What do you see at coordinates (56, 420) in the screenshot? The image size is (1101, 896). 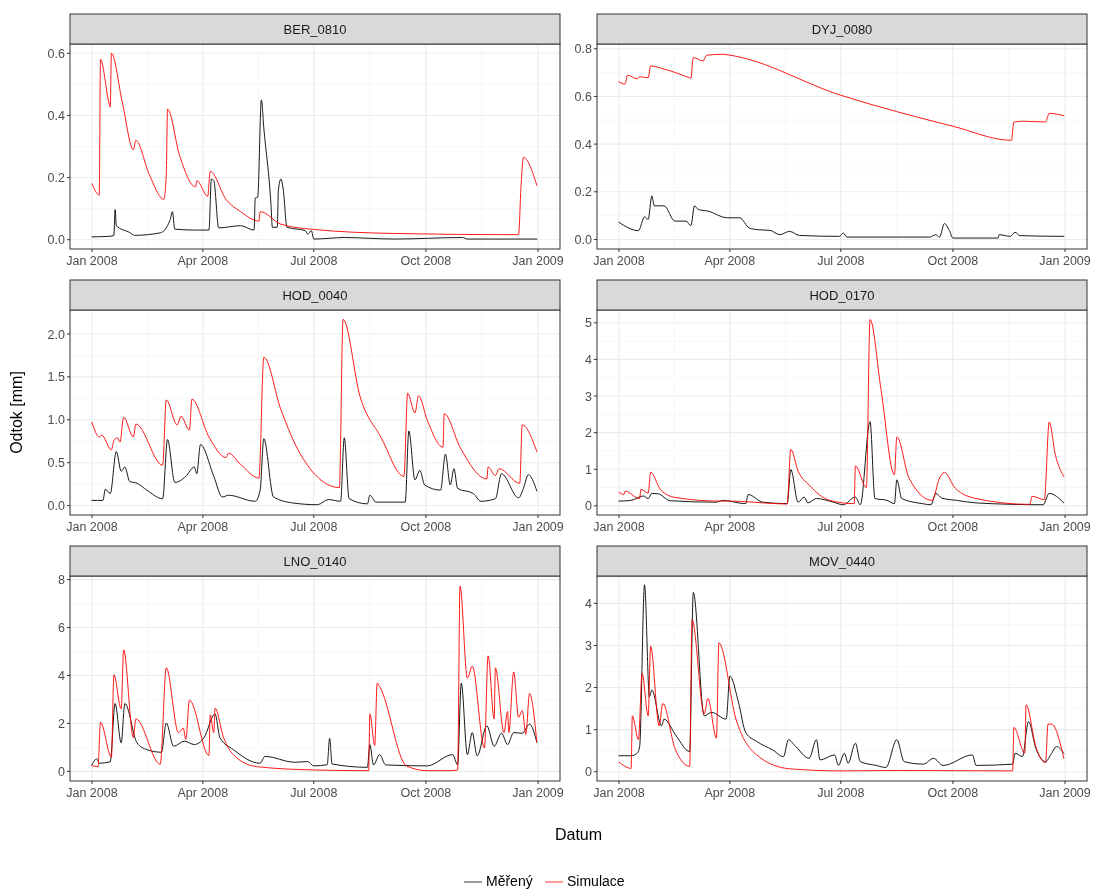 I see `y-tick-label: 1.0` at bounding box center [56, 420].